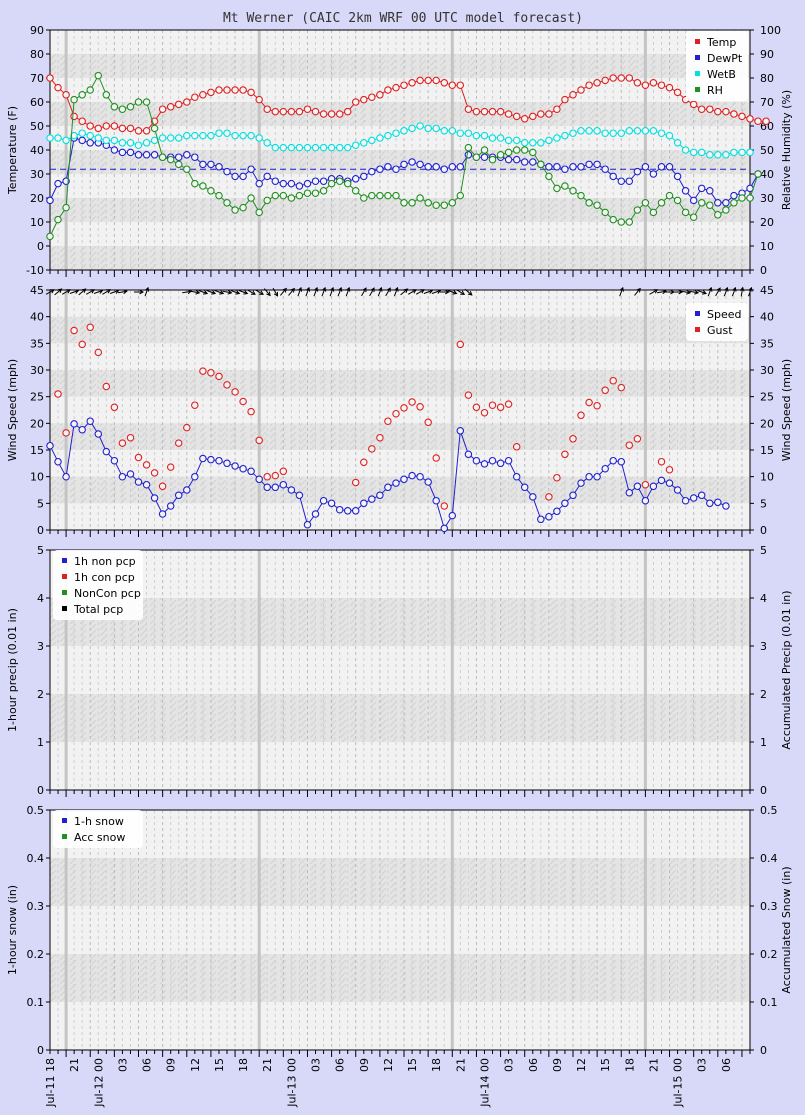 The height and width of the screenshot is (1115, 805). I want to click on legend-swatch, so click(697, 57).